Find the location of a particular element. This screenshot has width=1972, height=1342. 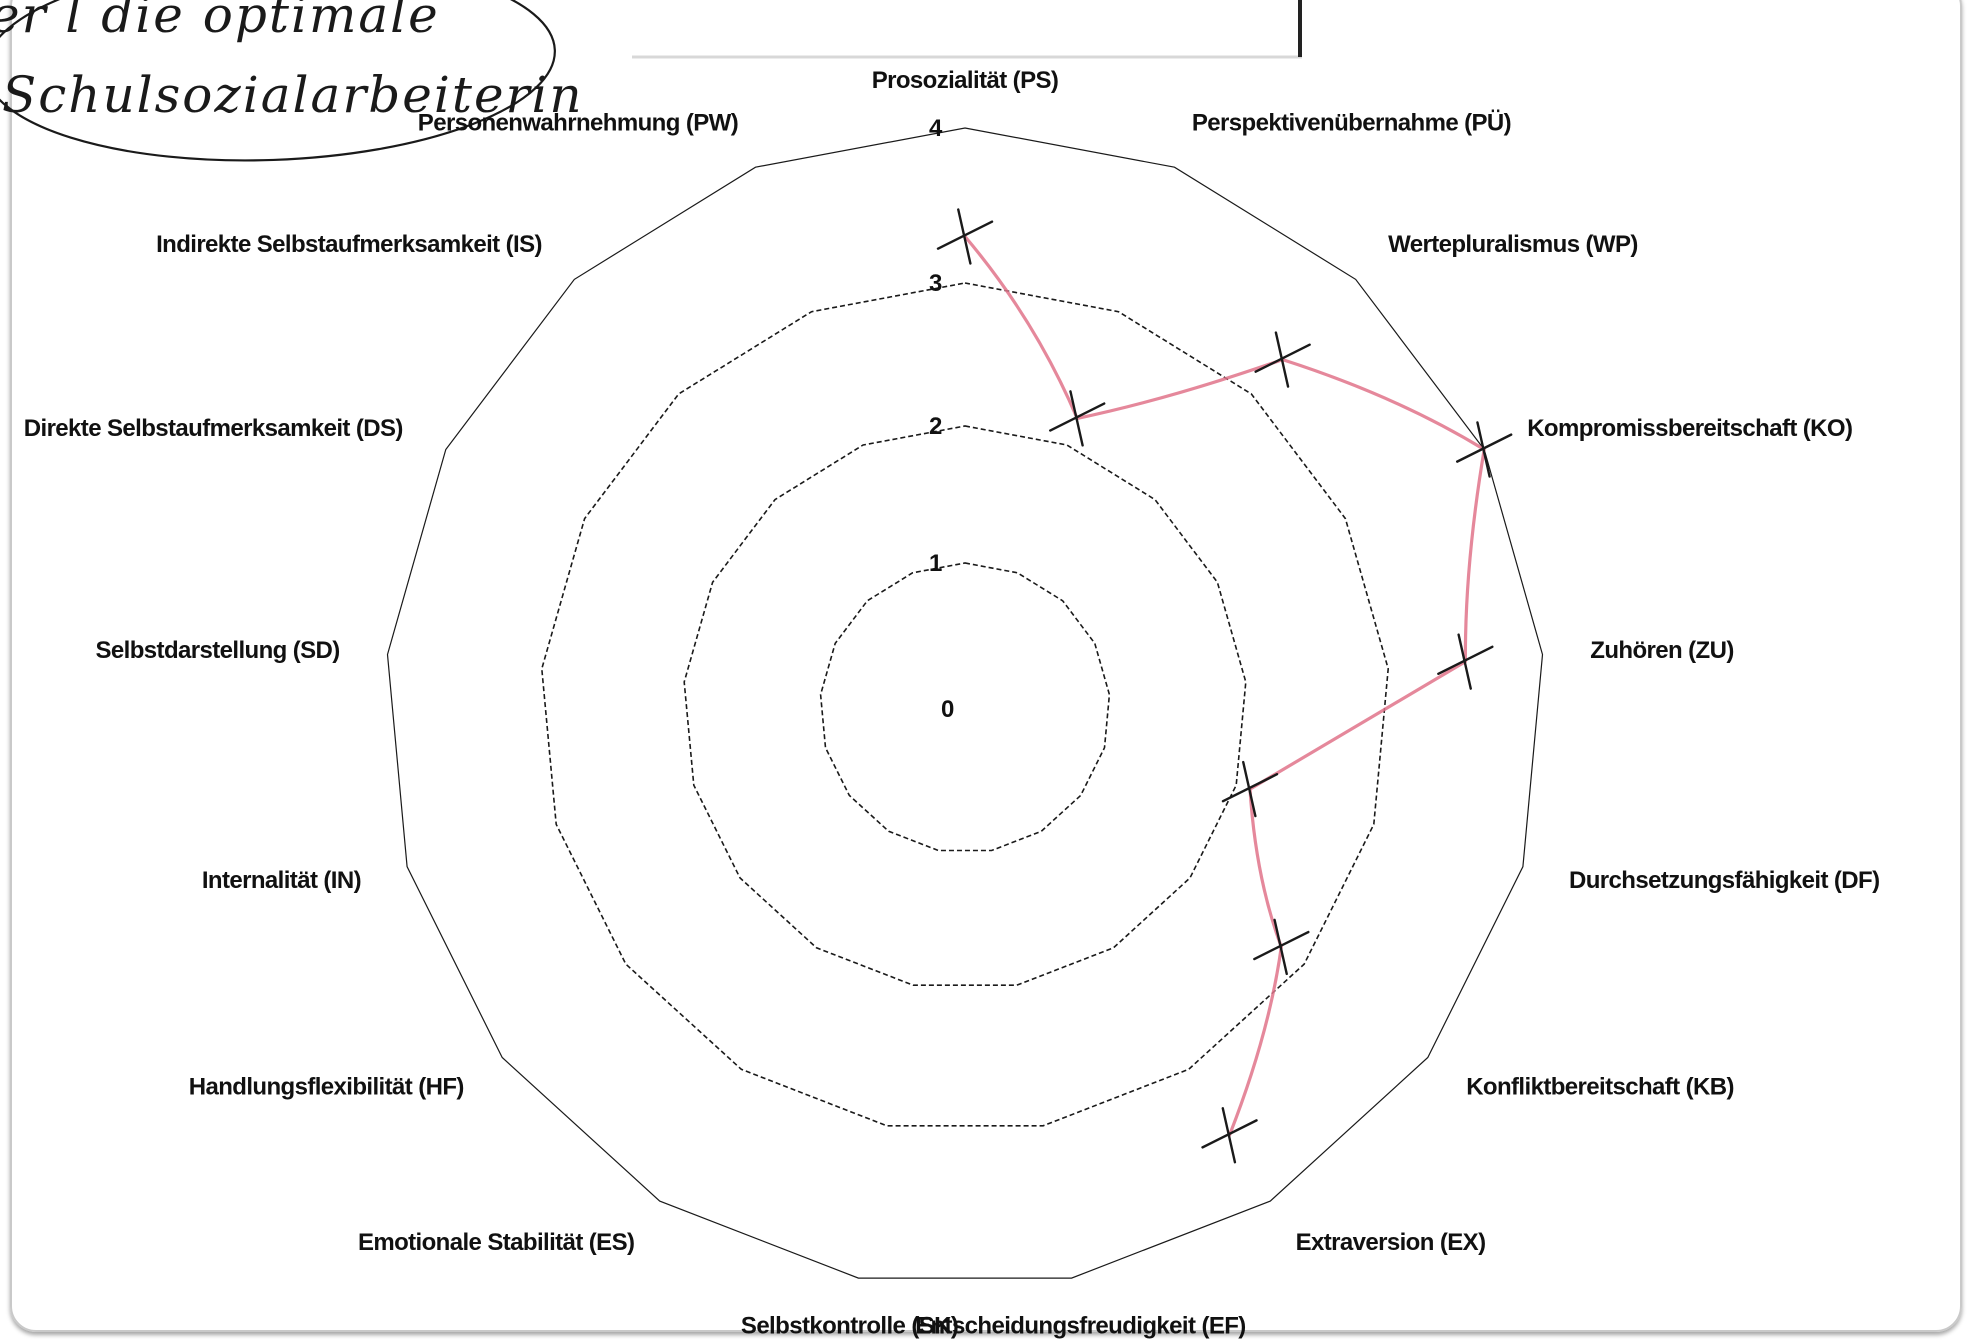

axis-label-perspektivenübernahme: Perspektivenübernahme (PÜ) is located at coordinates (1351, 122).